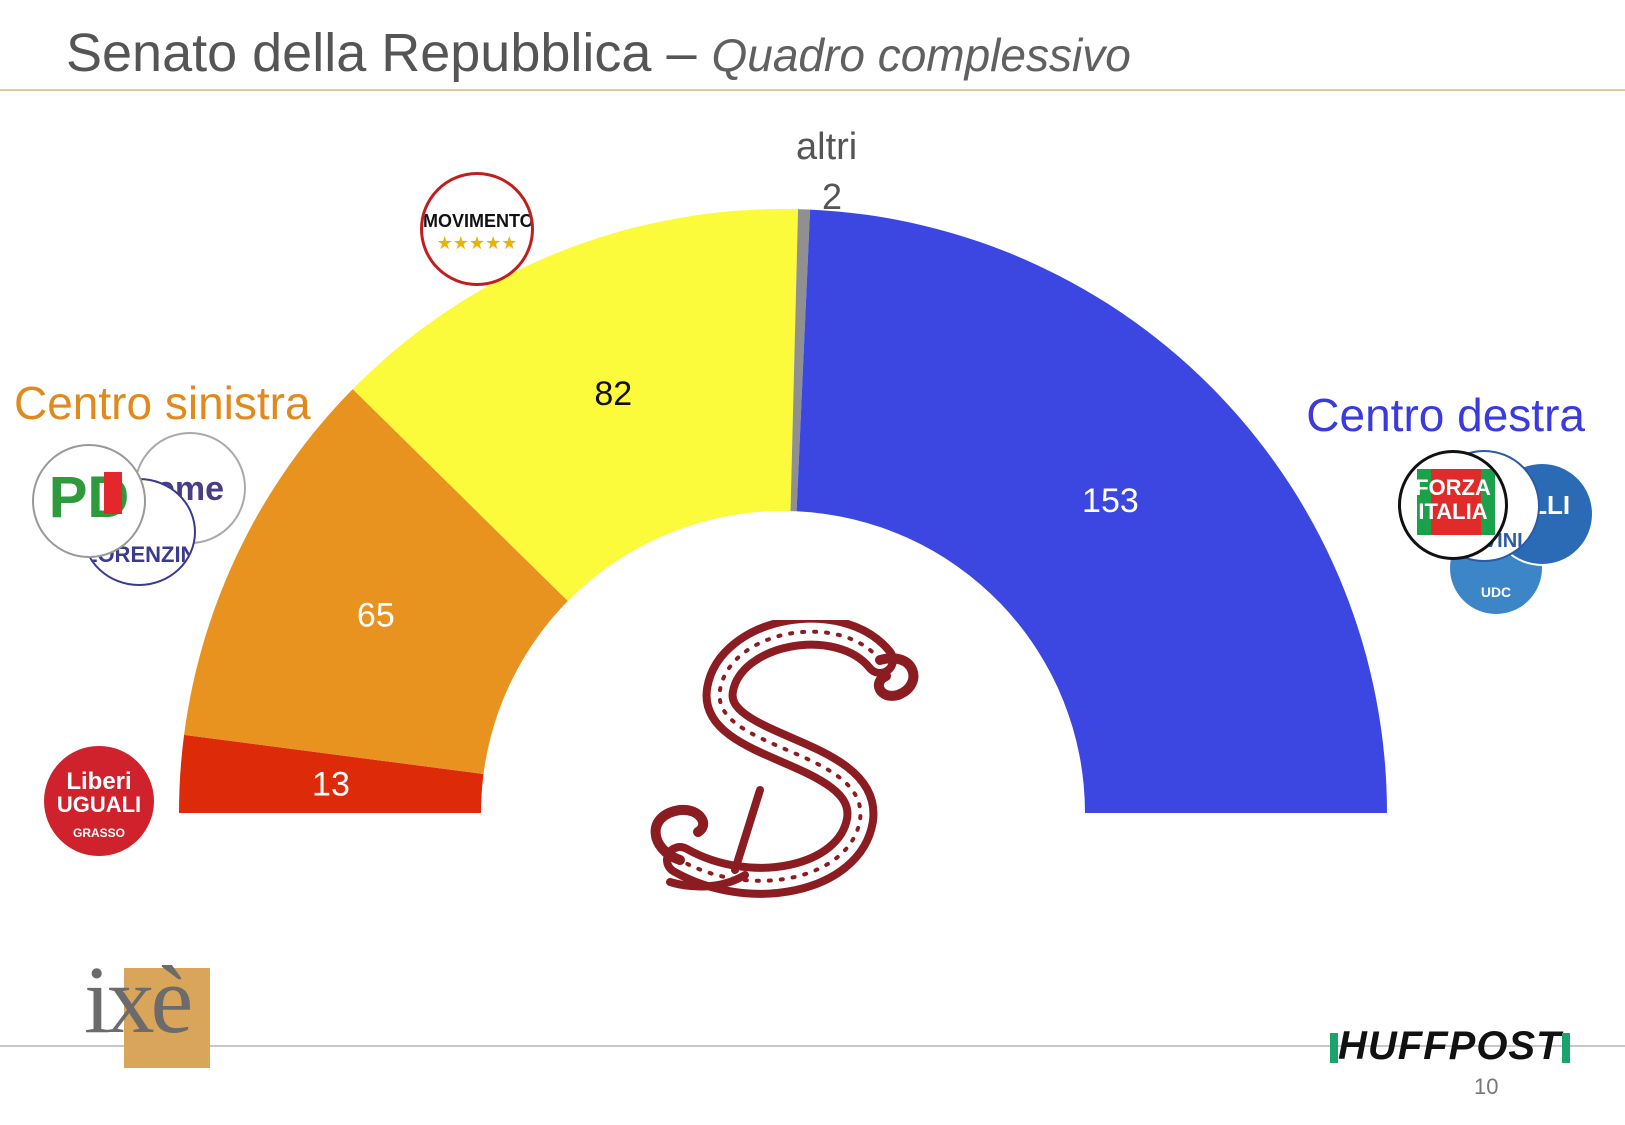 Image resolution: width=1625 pixels, height=1125 pixels. I want to click on slice-movimento-5-stelle, so click(575, 405).